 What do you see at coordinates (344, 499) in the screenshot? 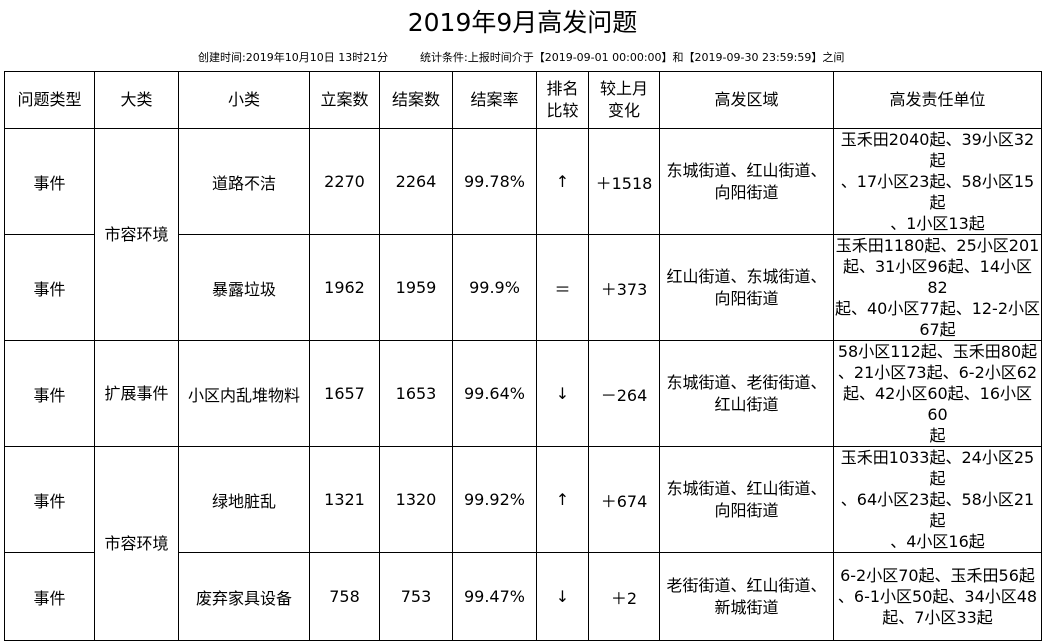
I see `cell-filed: 1321` at bounding box center [344, 499].